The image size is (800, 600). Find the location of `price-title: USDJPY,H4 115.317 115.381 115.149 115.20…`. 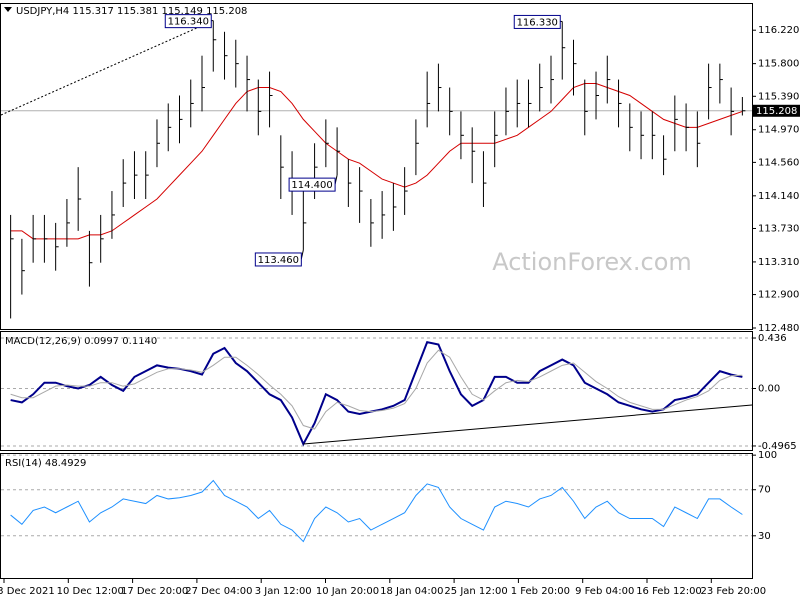

price-title: USDJPY,H4 115.317 115.381 115.149 115.20… is located at coordinates (131, 11).